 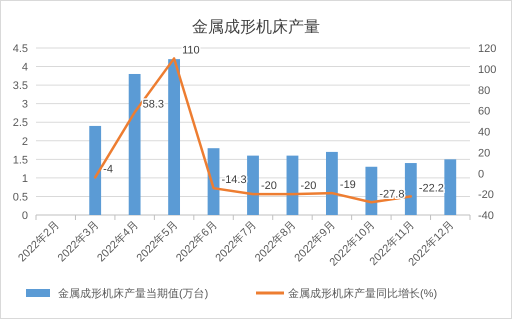 I want to click on y2-tick-label: 80, so click(x=484, y=90).